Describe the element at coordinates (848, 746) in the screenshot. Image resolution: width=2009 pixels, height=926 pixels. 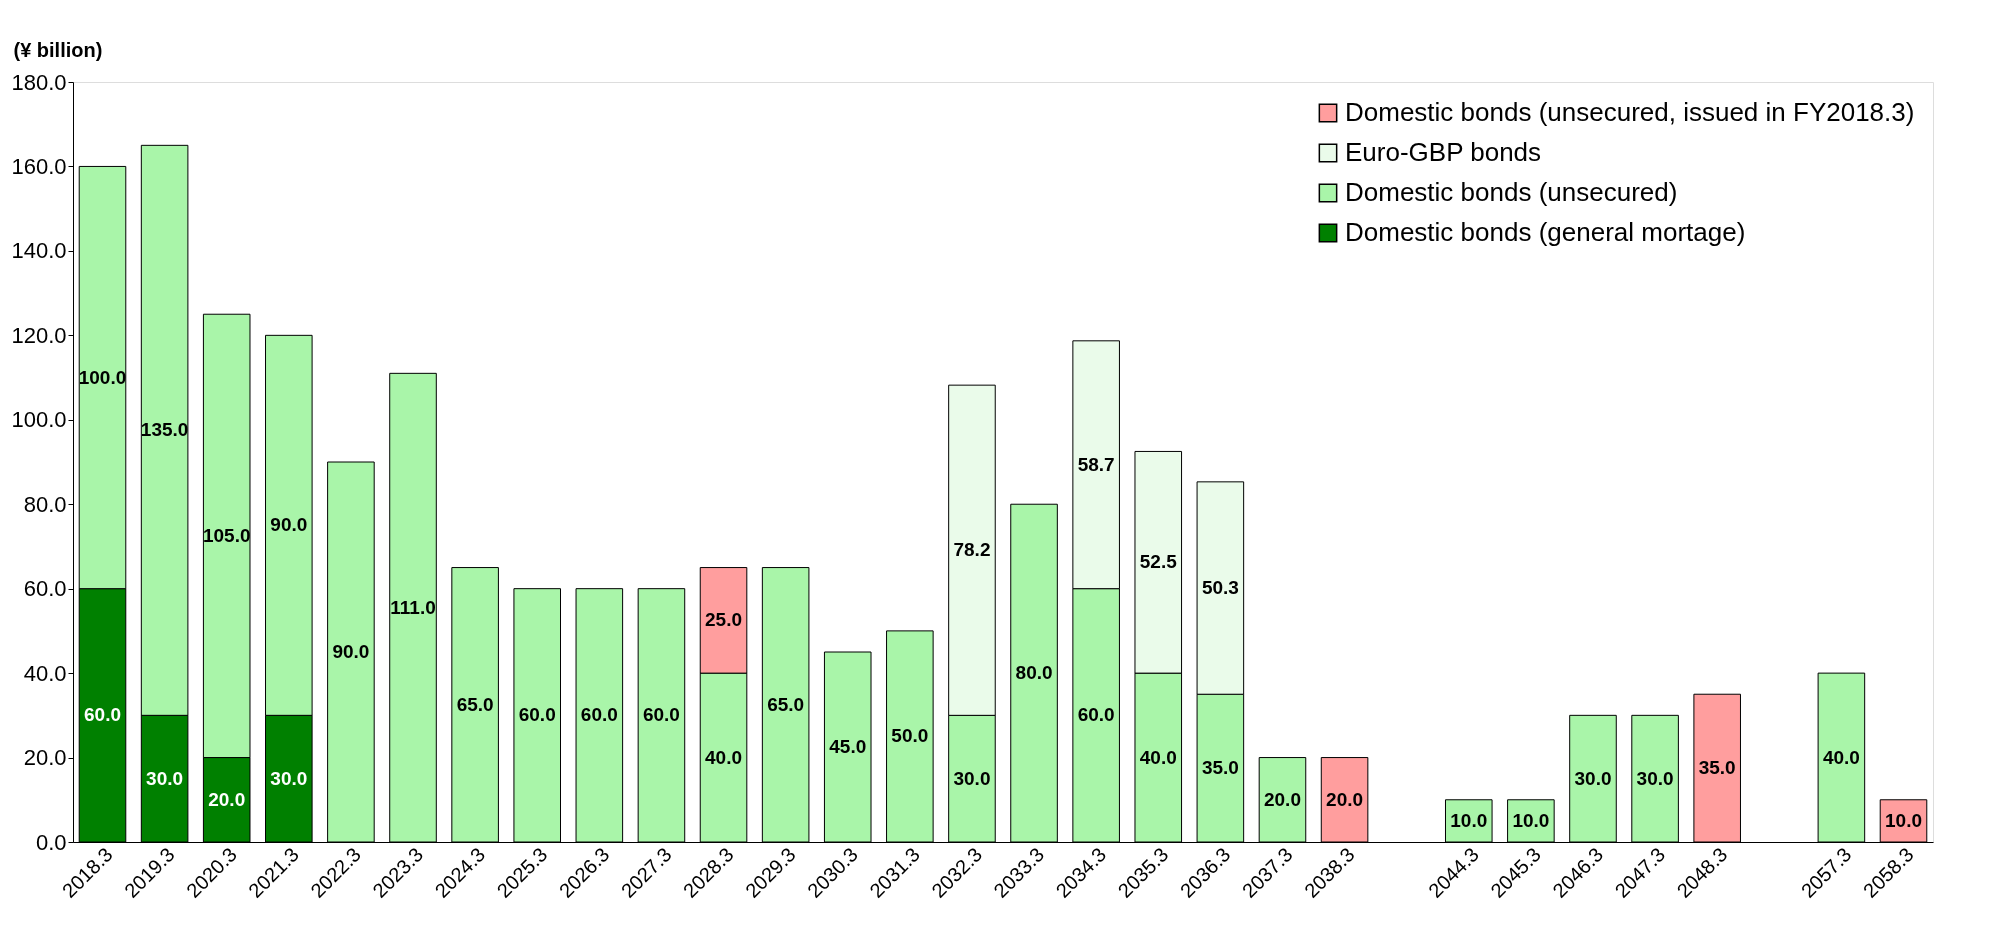
I see `data-label: 45.0` at that location.